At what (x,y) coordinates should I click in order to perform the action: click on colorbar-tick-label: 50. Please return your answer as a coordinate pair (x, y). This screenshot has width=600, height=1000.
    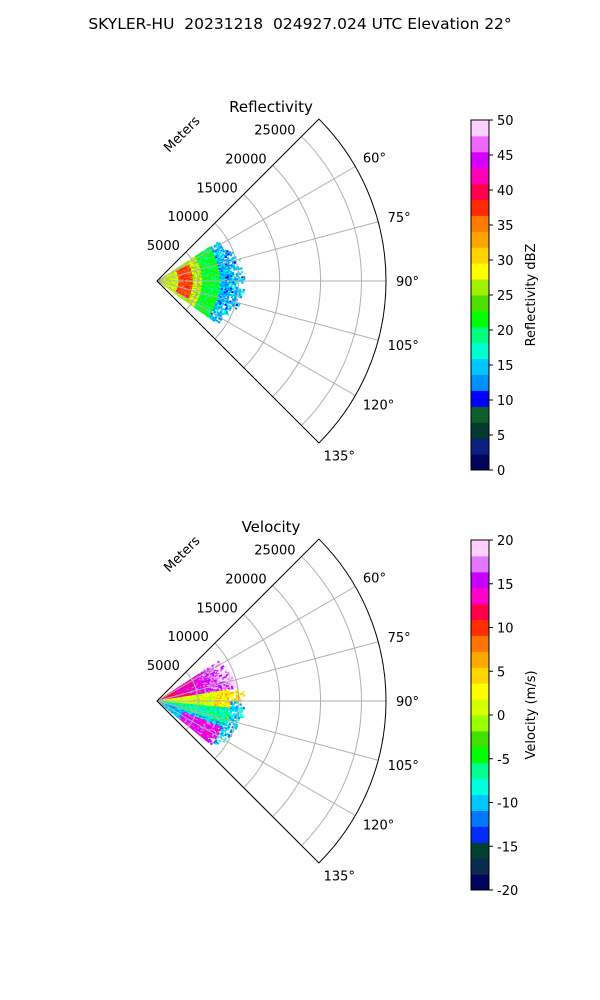
    Looking at the image, I should click on (505, 121).